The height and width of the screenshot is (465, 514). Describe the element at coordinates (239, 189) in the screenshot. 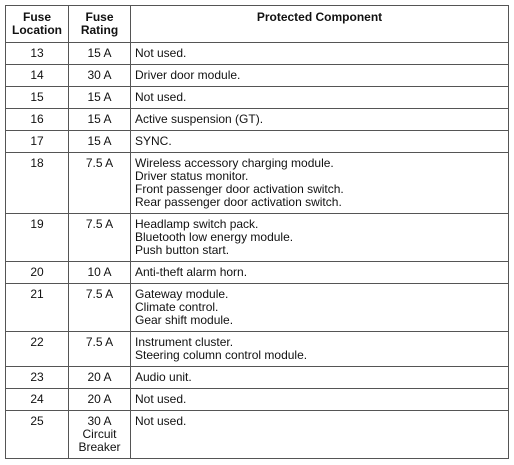

I see `protected-component-line: Front passenger door activation switch.` at that location.